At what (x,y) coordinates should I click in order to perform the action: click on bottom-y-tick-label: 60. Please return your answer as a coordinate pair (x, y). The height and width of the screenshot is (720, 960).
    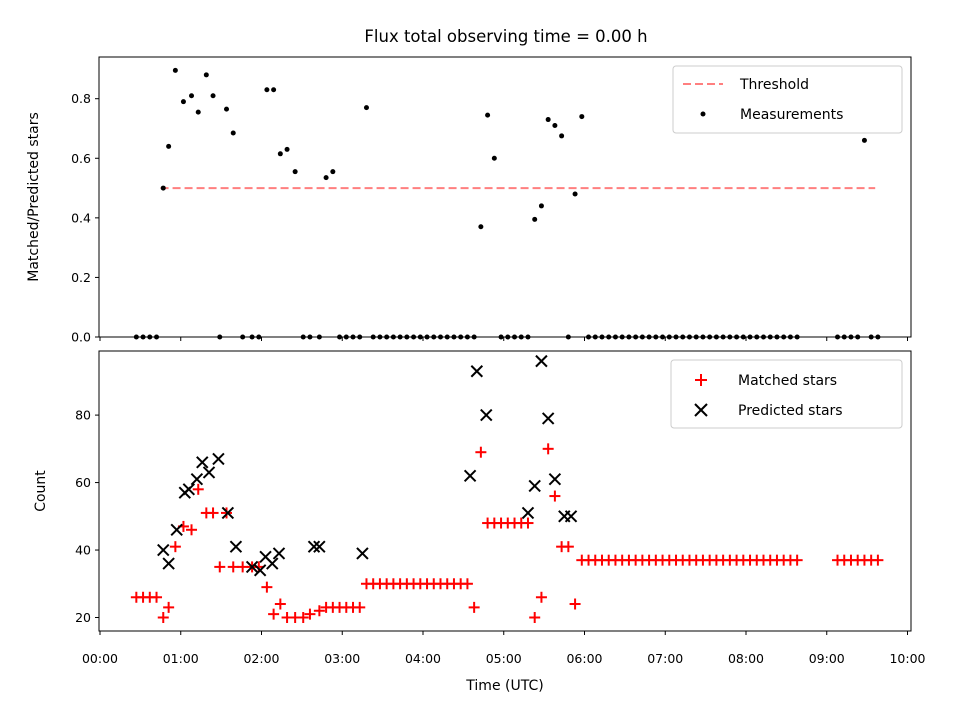
    Looking at the image, I should click on (83, 482).